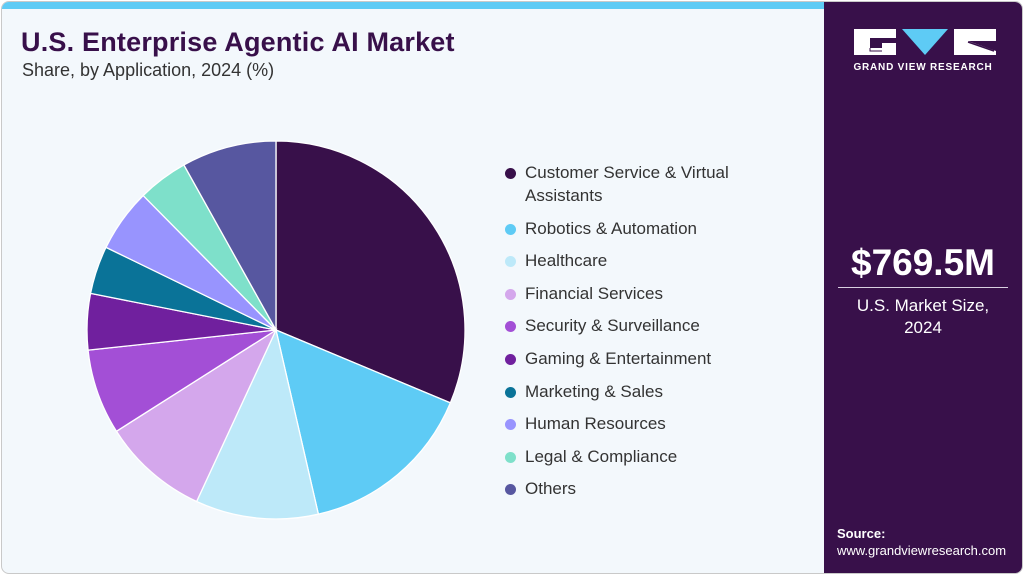  I want to click on legend-label-line: Others, so click(551, 489).